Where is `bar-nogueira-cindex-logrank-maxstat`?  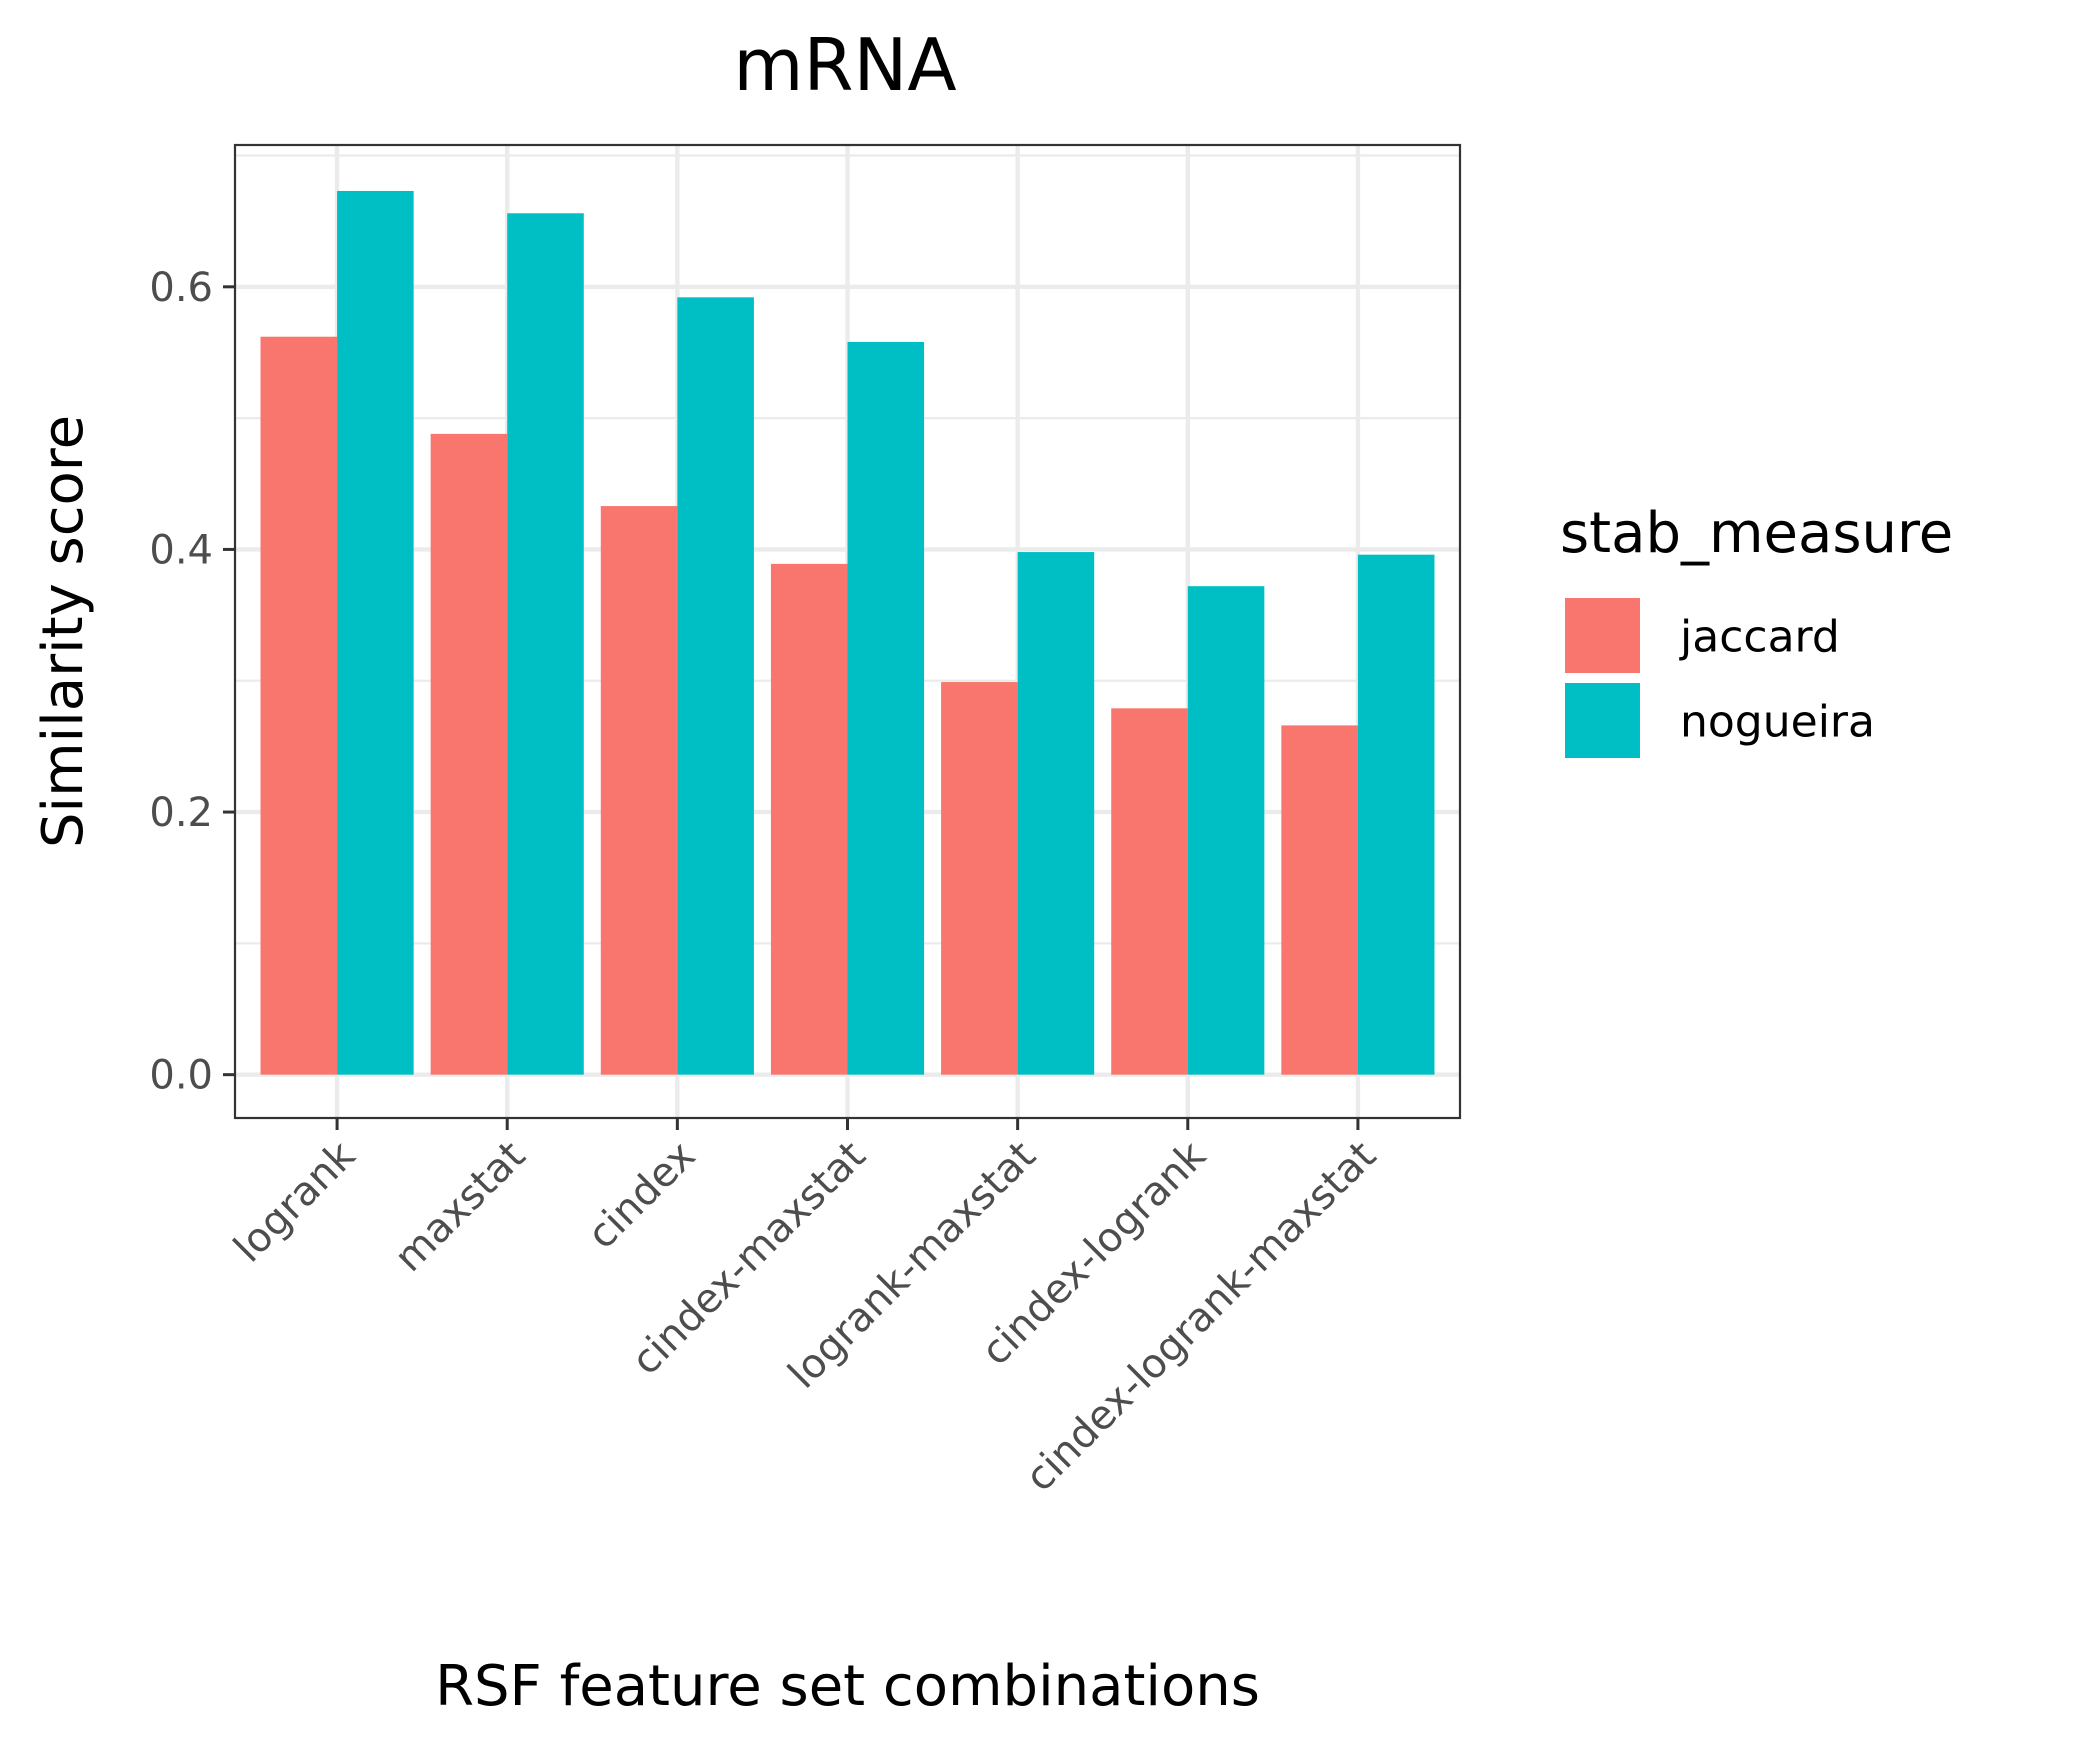
bar-nogueira-cindex-logrank-maxstat is located at coordinates (1396, 814).